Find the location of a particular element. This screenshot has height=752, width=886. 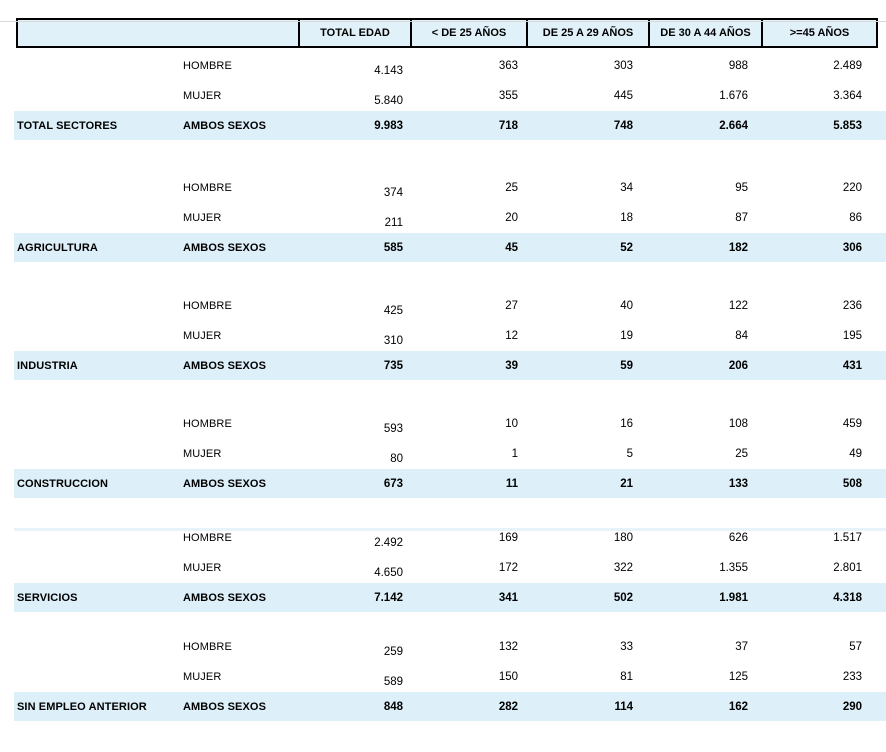

value-cell: 114 is located at coordinates (623, 706).